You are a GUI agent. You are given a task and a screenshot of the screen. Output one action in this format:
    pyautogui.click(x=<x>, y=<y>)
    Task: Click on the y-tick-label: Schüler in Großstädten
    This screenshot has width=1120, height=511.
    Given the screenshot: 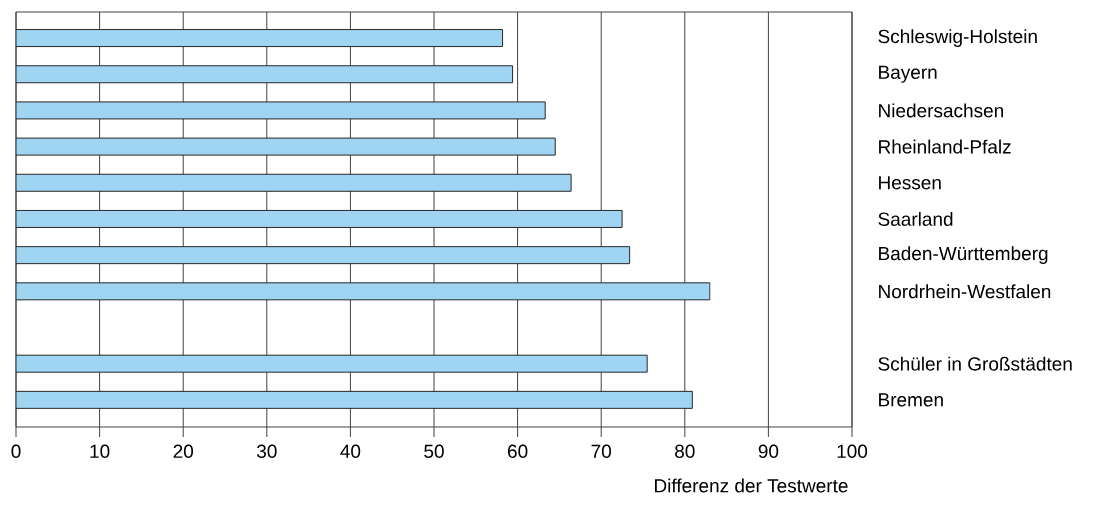 What is the action you would take?
    pyautogui.click(x=975, y=363)
    